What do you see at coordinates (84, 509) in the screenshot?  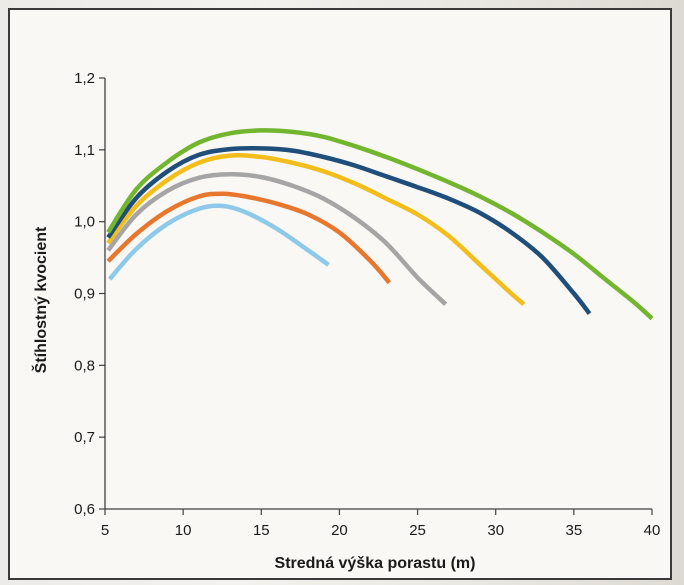 I see `y-tick-label: 0,6` at bounding box center [84, 509].